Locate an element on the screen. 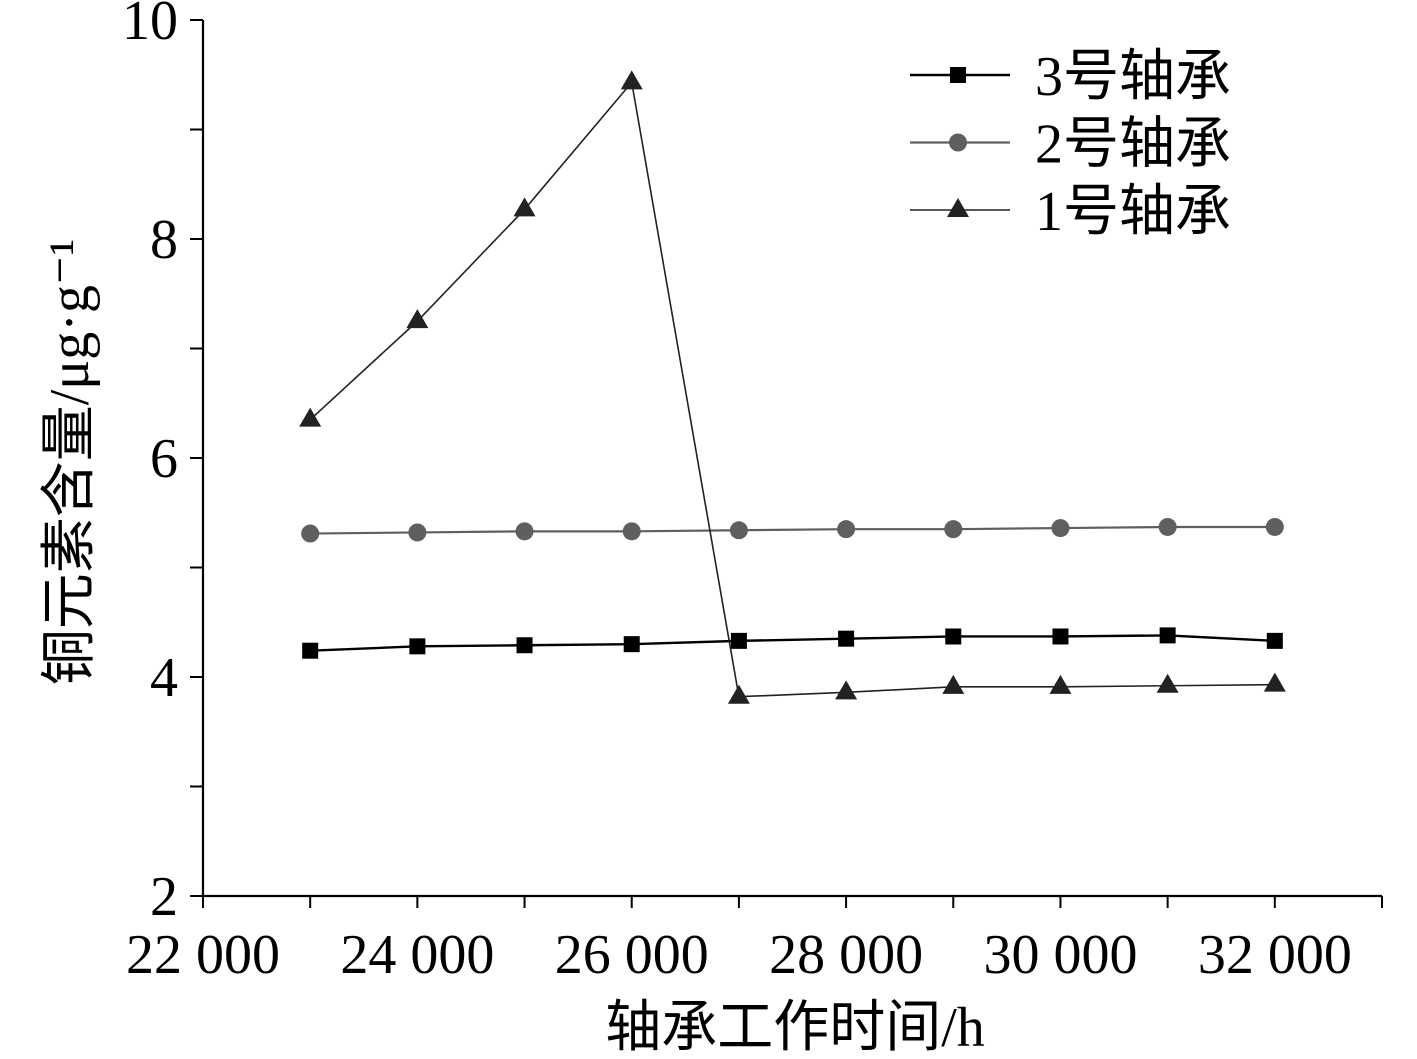 The height and width of the screenshot is (1059, 1417). x-tick-label: 30 000 is located at coordinates (1060, 955).